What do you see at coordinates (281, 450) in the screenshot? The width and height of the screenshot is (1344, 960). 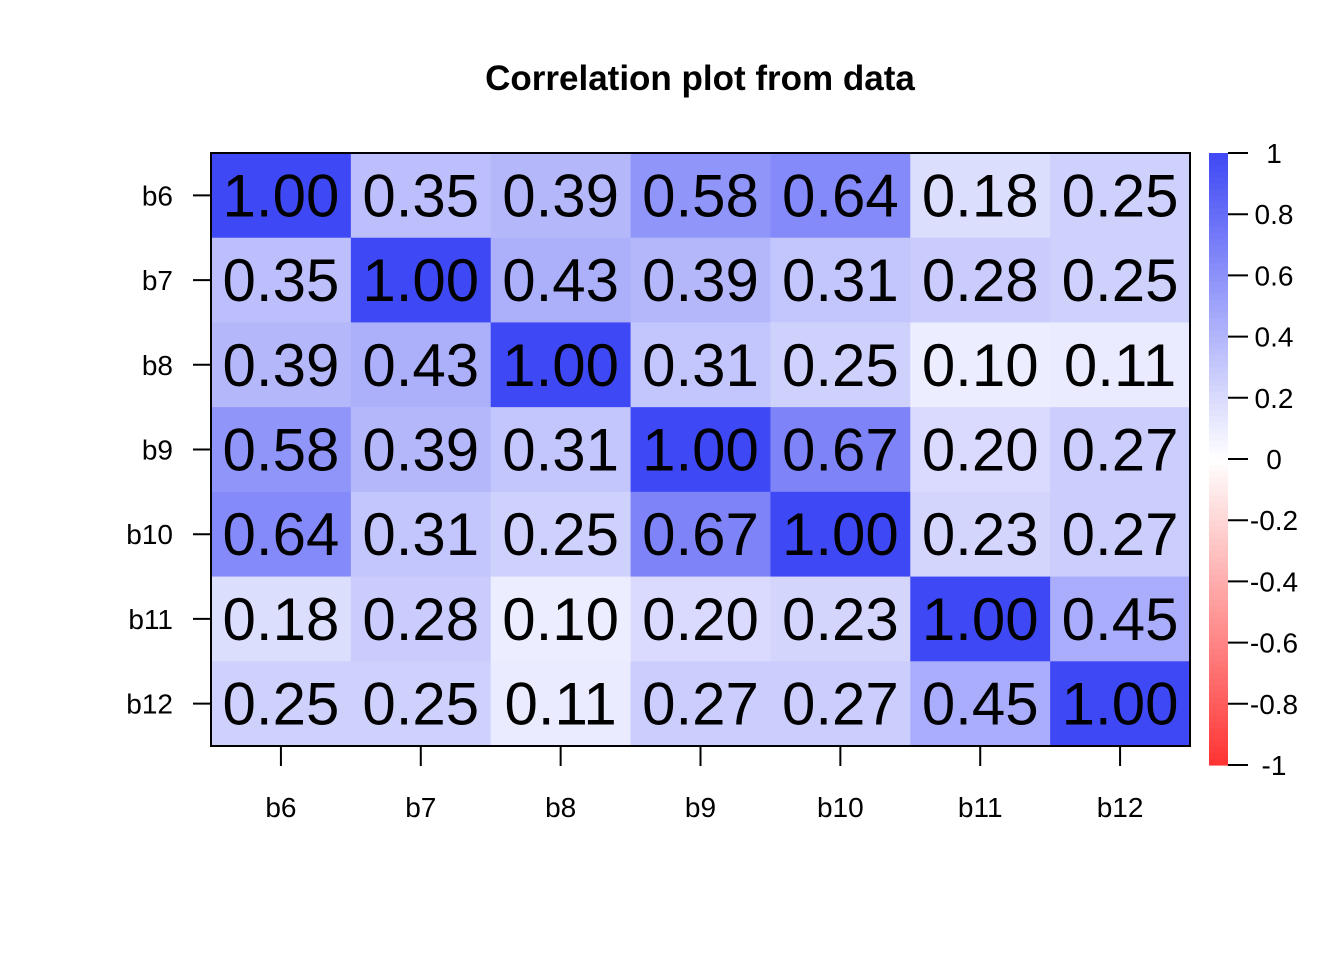 I see `cell-value-label: 0.58` at bounding box center [281, 450].